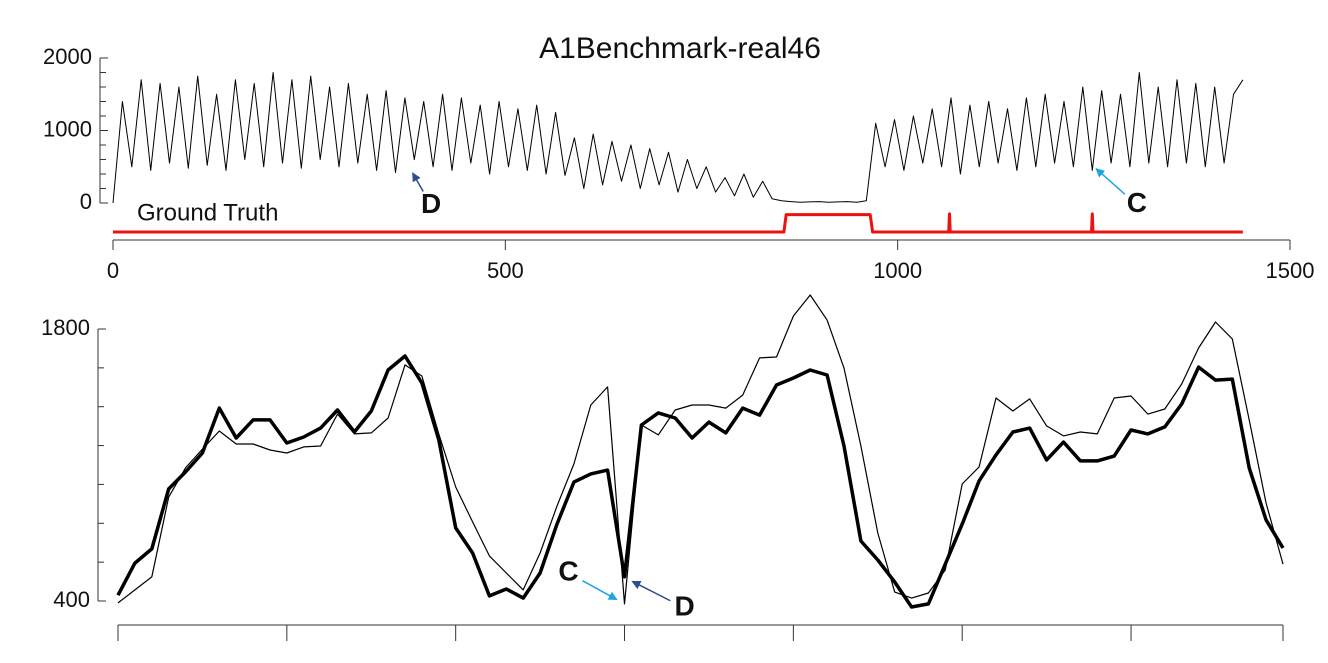 The image size is (1328, 663). What do you see at coordinates (207, 212) in the screenshot?
I see `series-label: Ground Truth` at bounding box center [207, 212].